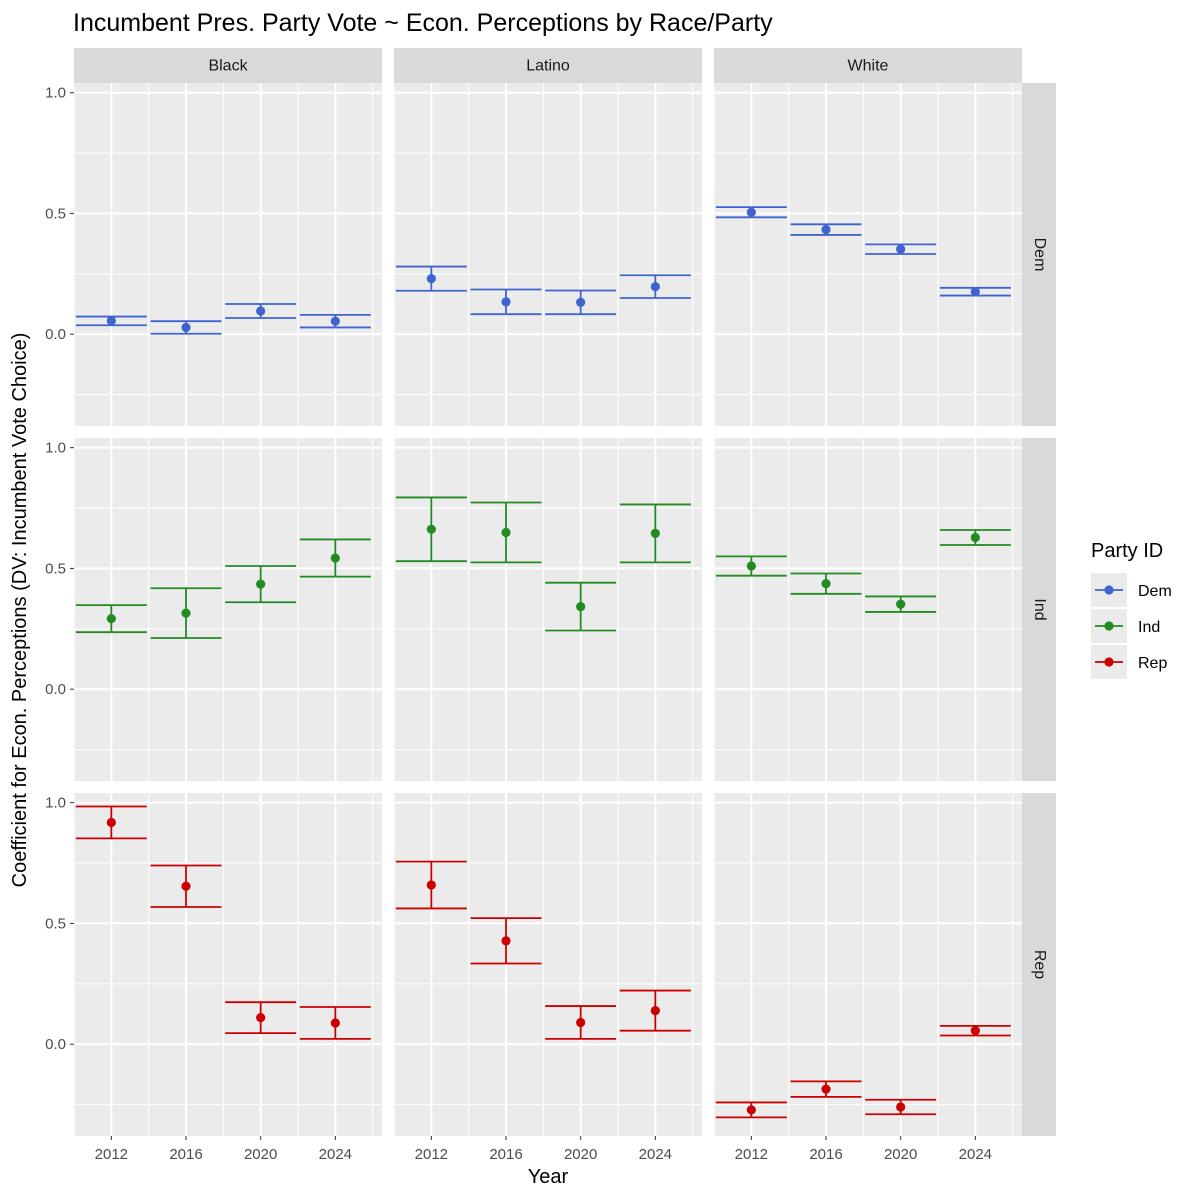  I want to click on row-strip-label: Ind, so click(1039, 609).